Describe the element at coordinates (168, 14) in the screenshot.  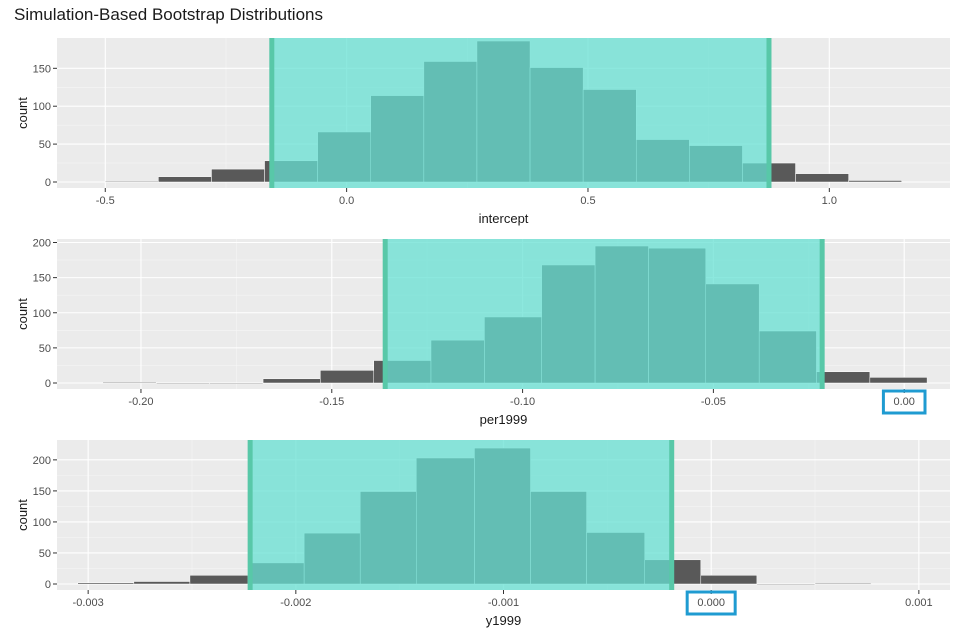
I see `figure-title: Simulation-Based Bootstrap Distributions` at that location.